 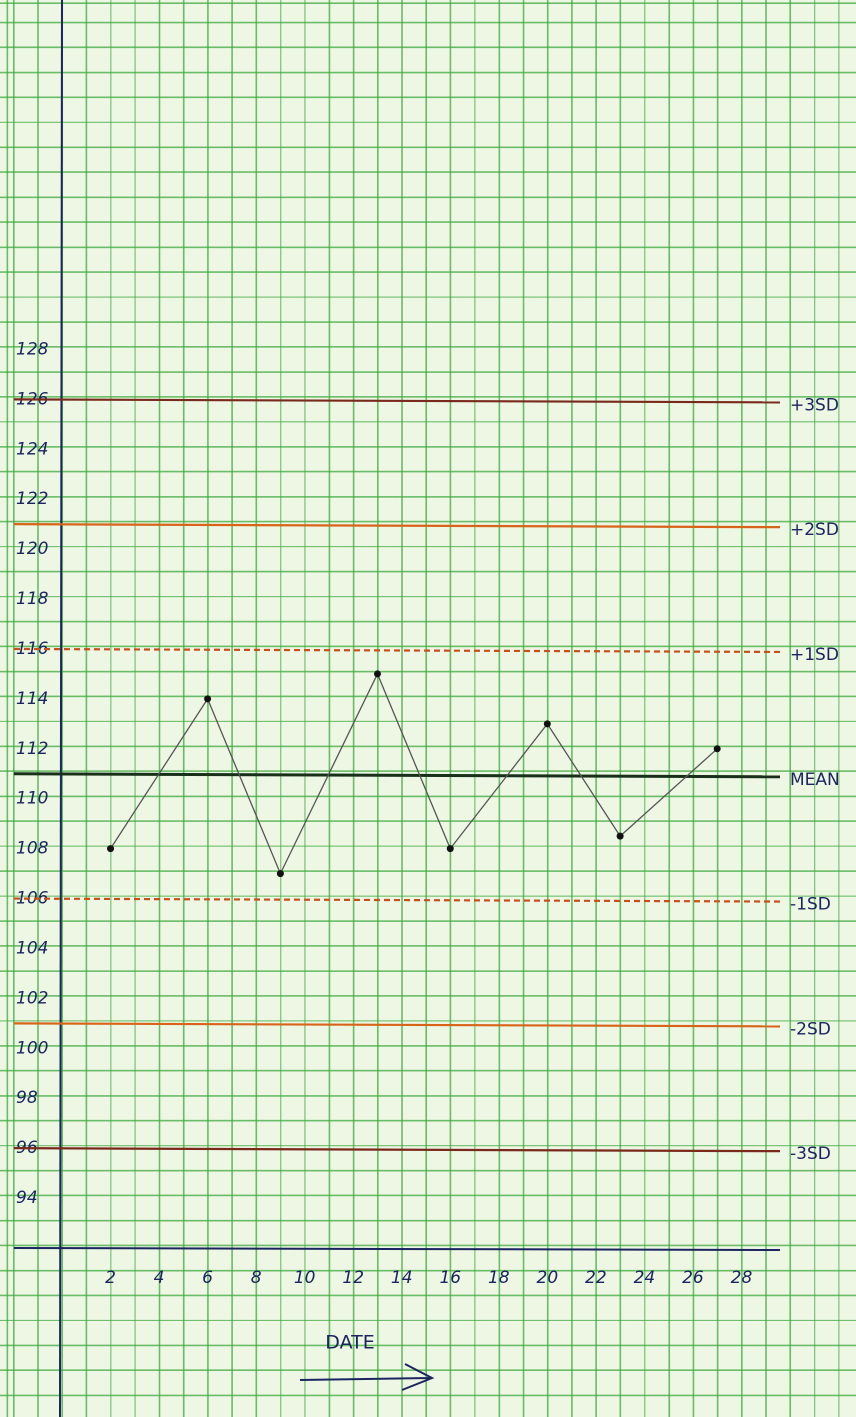 What do you see at coordinates (349, 1343) in the screenshot?
I see `x-axis-label: DATE` at bounding box center [349, 1343].